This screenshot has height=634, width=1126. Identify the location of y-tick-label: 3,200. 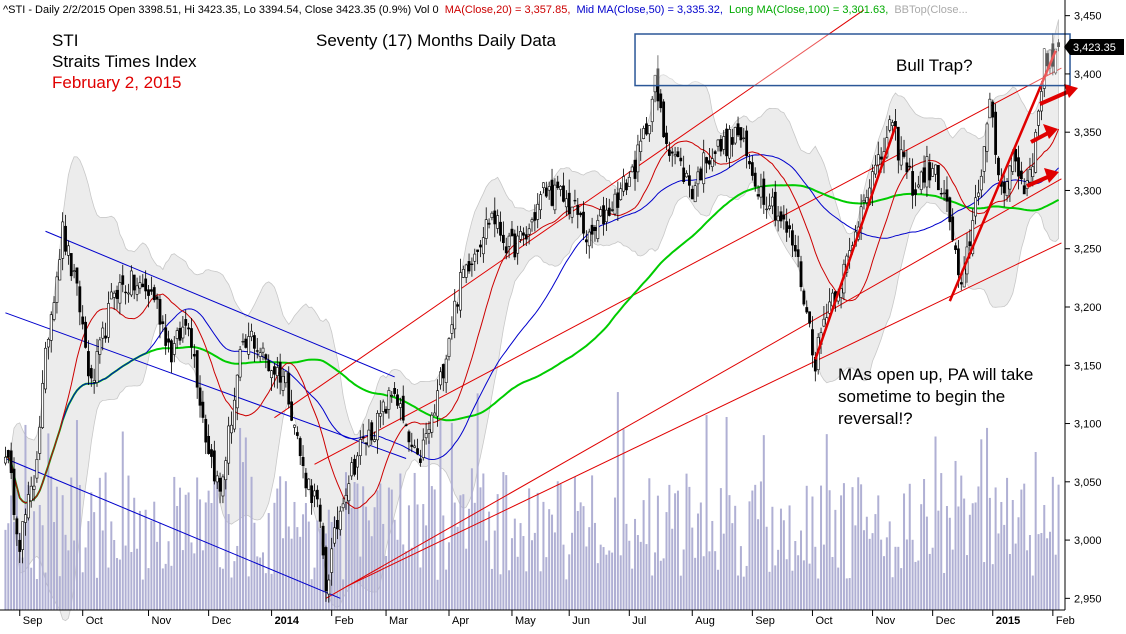
(1088, 308).